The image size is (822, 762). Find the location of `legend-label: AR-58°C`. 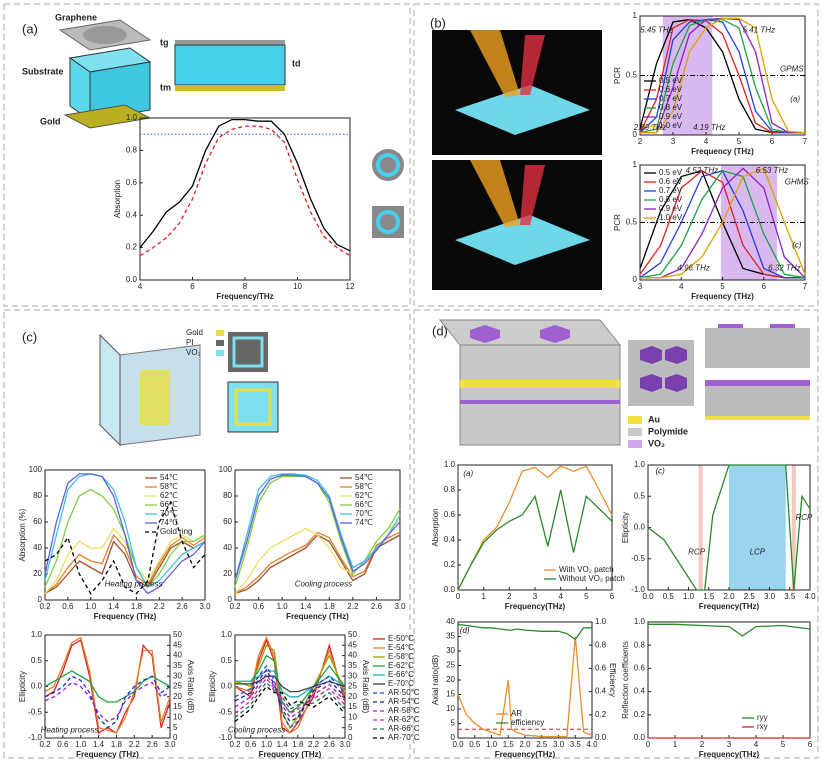

legend-label: AR-58°C is located at coordinates (404, 710).